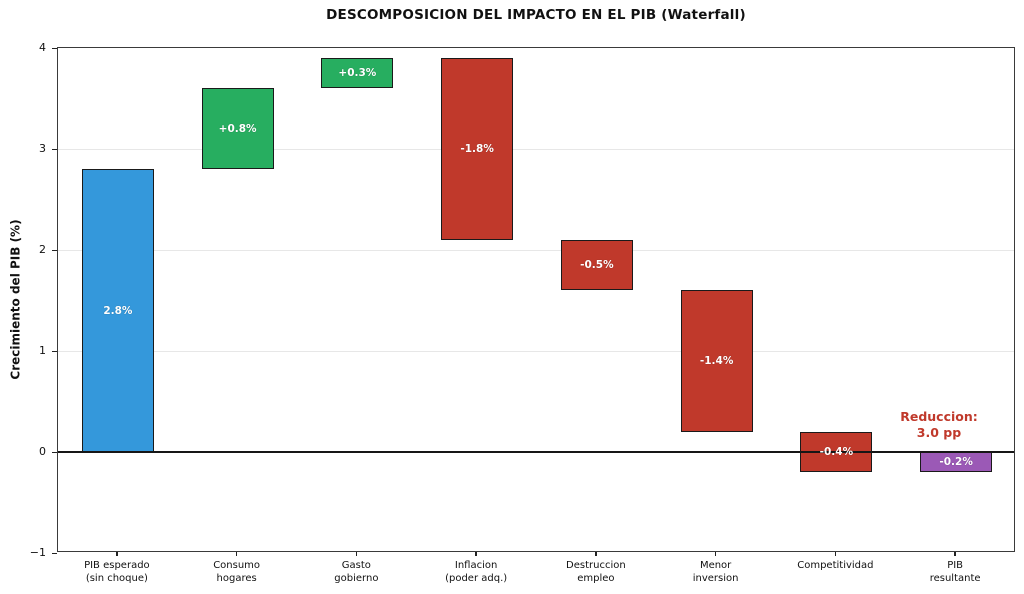 This screenshot has width=1024, height=594. What do you see at coordinates (715, 572) in the screenshot?
I see `x-tick-label-6: Menor inversion` at bounding box center [715, 572].